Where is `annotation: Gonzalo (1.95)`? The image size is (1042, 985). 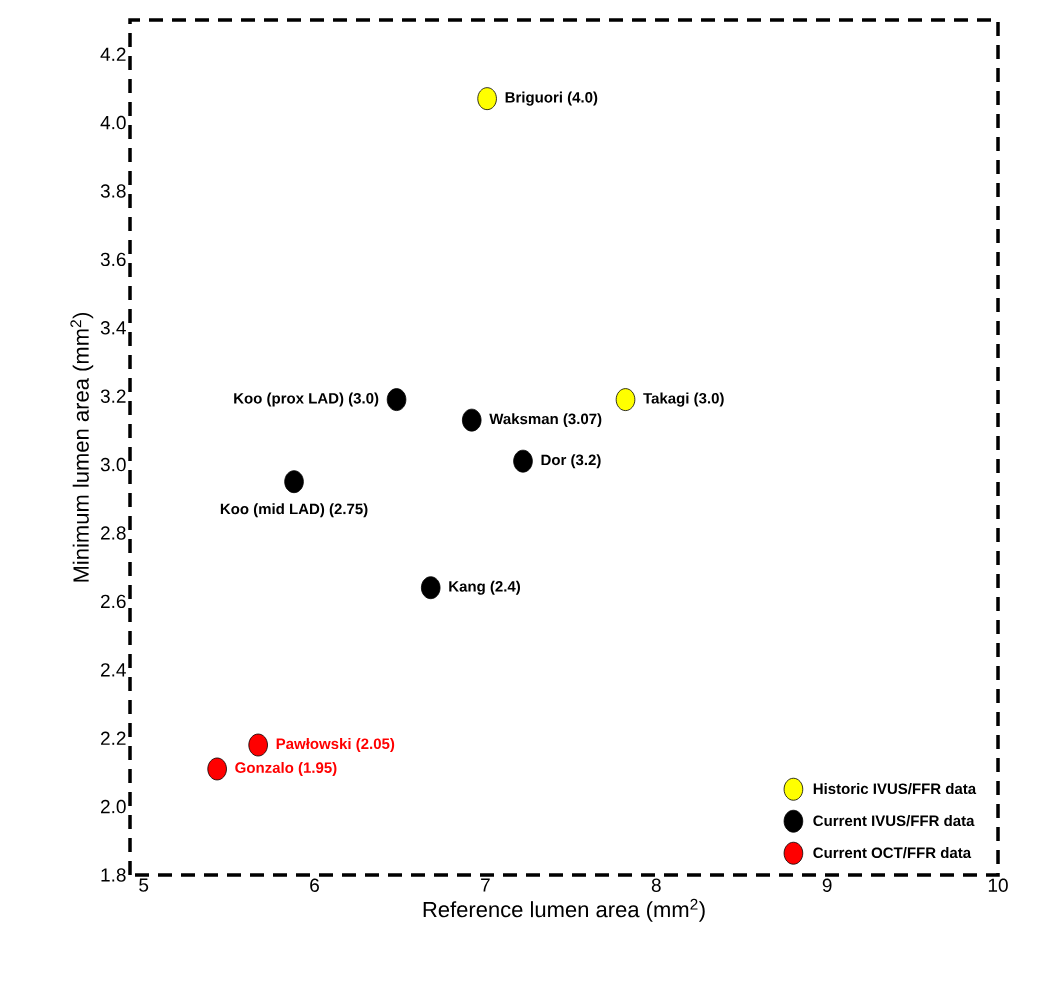
annotation: Gonzalo (1.95) is located at coordinates (286, 768).